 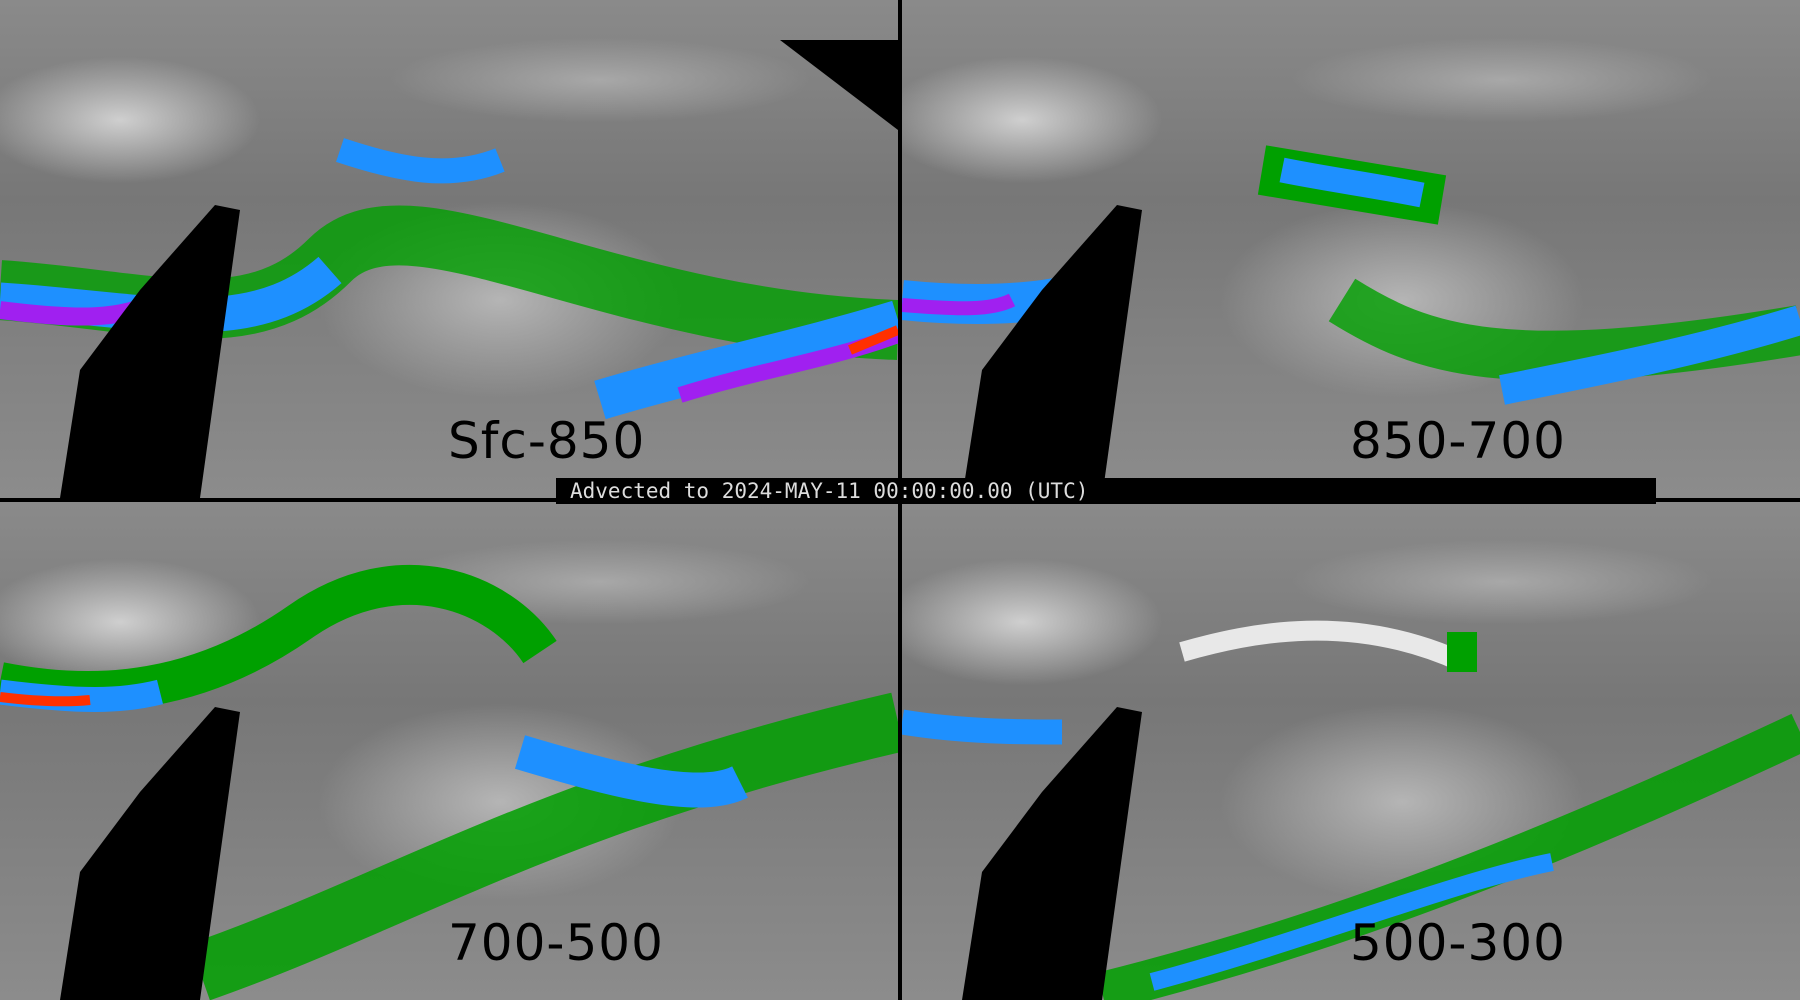 I want to click on panel-label: Sfc-850, so click(x=547, y=441).